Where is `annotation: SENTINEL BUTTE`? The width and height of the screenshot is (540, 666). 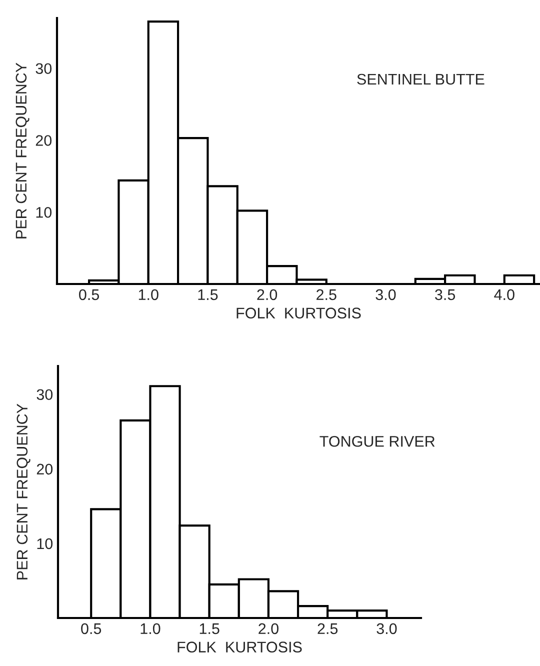 annotation: SENTINEL BUTTE is located at coordinates (420, 79).